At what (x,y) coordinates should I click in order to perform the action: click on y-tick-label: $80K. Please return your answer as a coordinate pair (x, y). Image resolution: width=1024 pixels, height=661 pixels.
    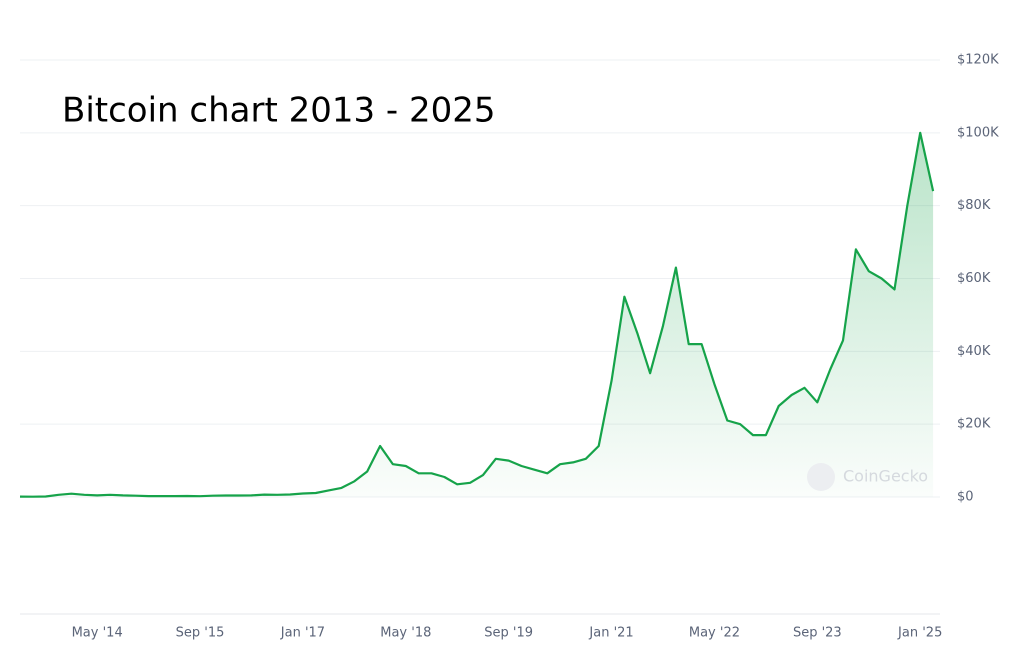
    Looking at the image, I should click on (974, 205).